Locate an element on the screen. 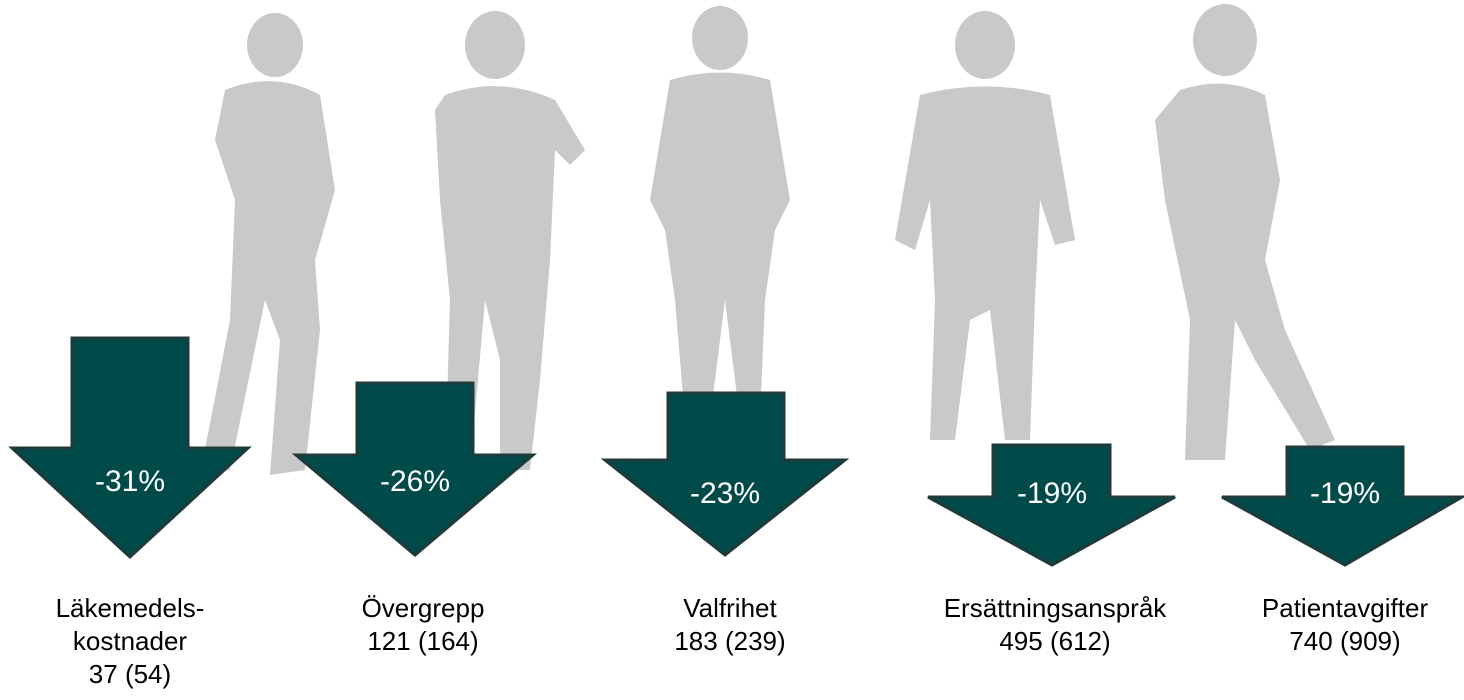  item-name: kostnader is located at coordinates (130, 641).